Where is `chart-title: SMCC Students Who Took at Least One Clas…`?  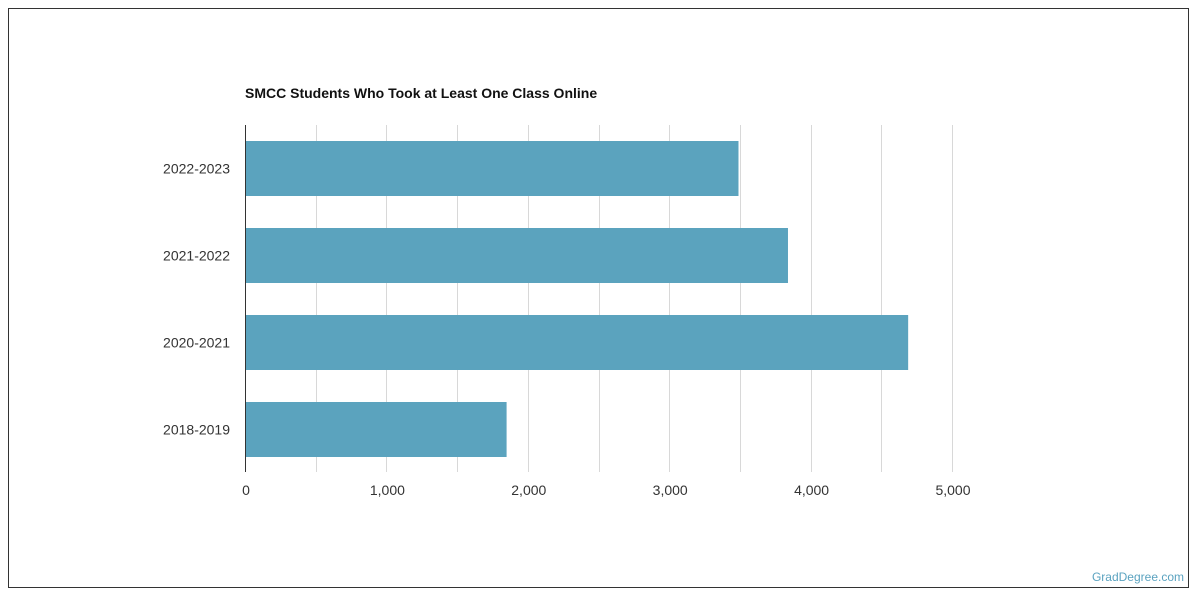 chart-title: SMCC Students Who Took at Least One Clas… is located at coordinates (421, 93).